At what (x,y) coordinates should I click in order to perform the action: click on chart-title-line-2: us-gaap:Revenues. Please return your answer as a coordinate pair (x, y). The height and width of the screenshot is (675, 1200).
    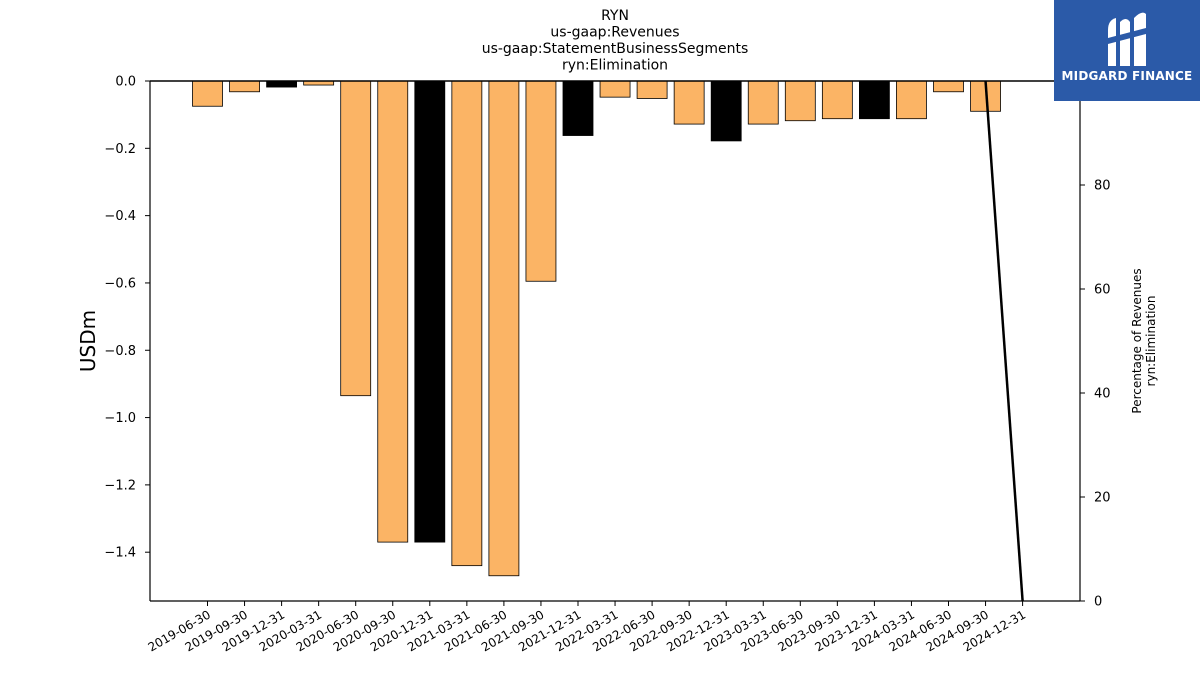
    Looking at the image, I should click on (614, 33).